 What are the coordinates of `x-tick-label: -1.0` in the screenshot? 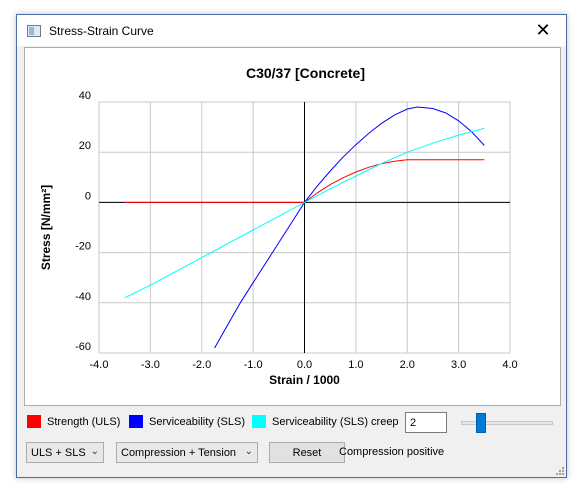 It's located at (253, 365).